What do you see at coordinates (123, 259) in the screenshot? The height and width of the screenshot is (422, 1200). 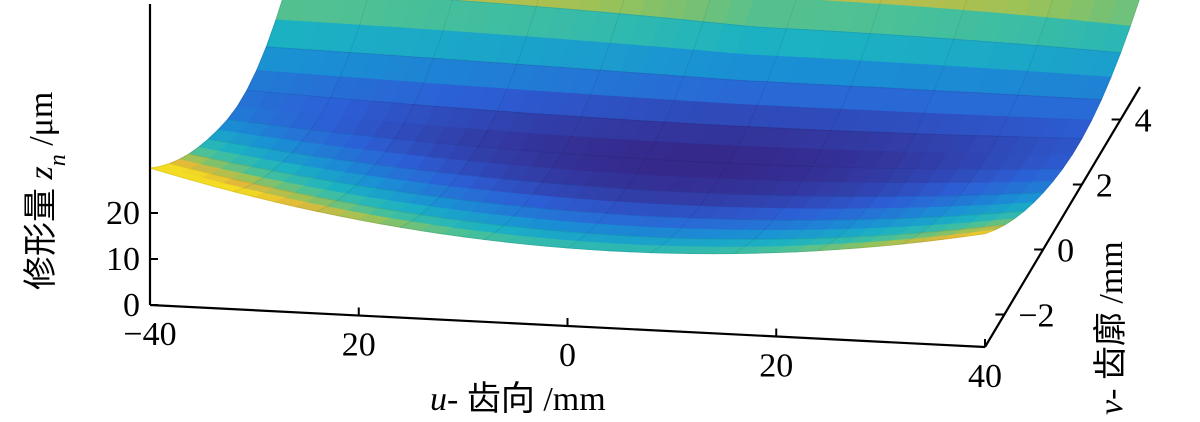 I see `z-tick-label: 10` at bounding box center [123, 259].